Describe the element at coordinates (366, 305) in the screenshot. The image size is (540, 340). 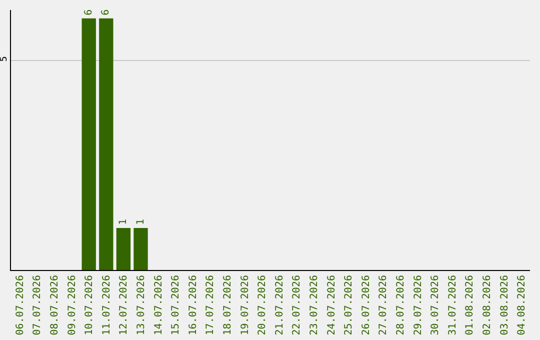
I see `x-tick-label: 26.07.2026` at that location.